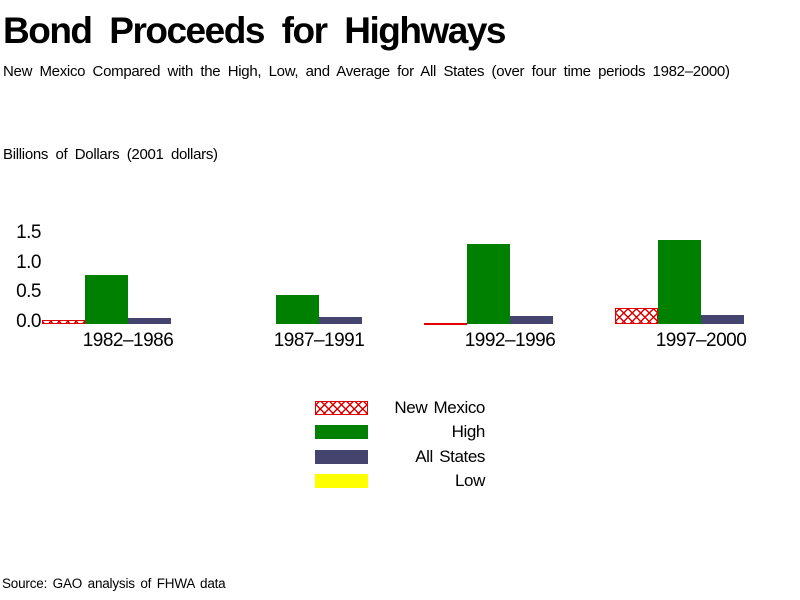 The image size is (800, 600). What do you see at coordinates (468, 432) in the screenshot?
I see `legend-label: High` at bounding box center [468, 432].